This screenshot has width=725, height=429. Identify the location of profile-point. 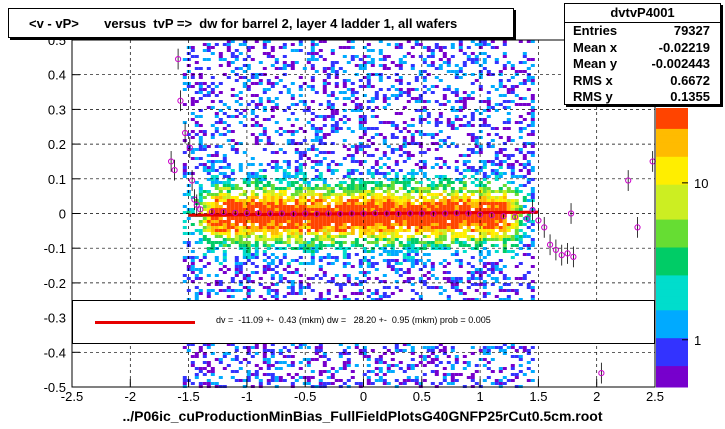
(526, 218).